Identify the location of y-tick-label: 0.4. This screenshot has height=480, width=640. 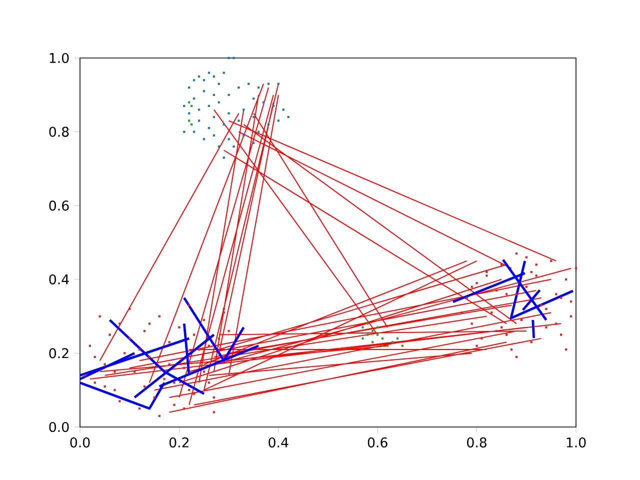
(59, 279).